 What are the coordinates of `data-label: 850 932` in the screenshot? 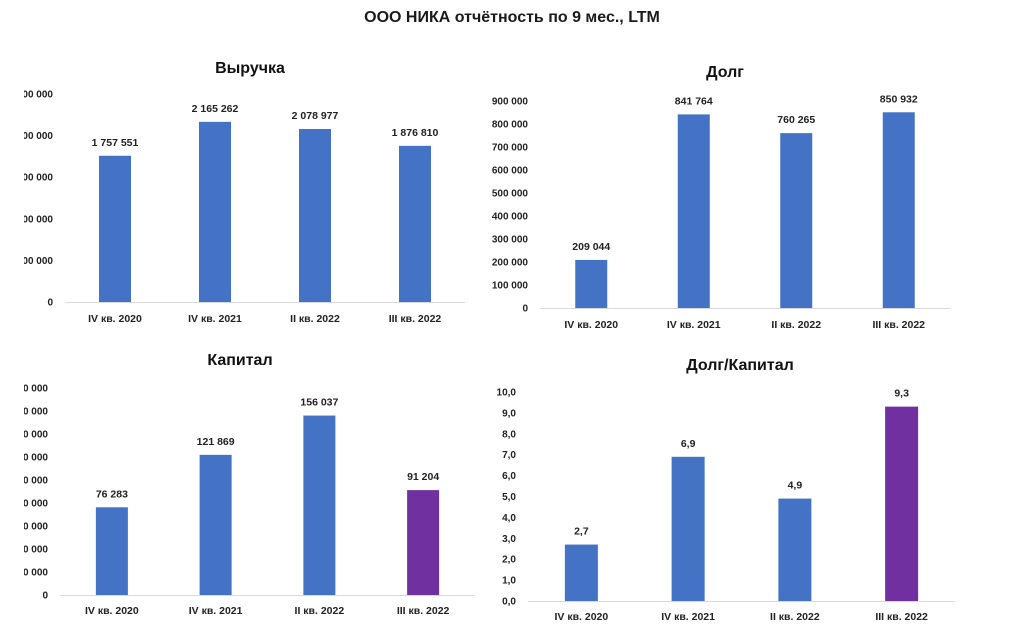 It's located at (899, 99).